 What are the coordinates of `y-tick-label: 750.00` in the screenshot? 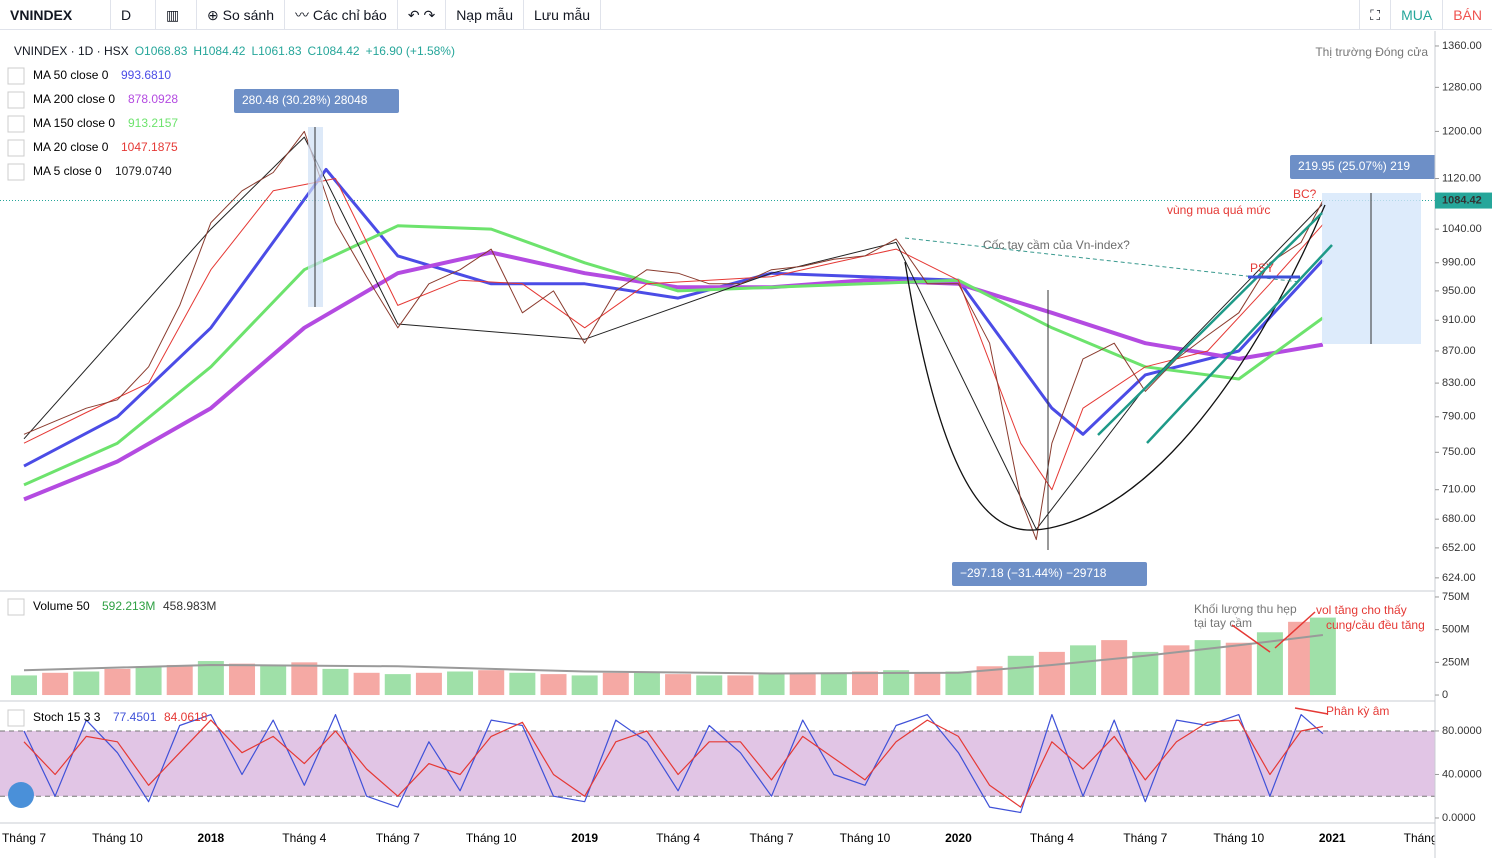 It's located at (1459, 452).